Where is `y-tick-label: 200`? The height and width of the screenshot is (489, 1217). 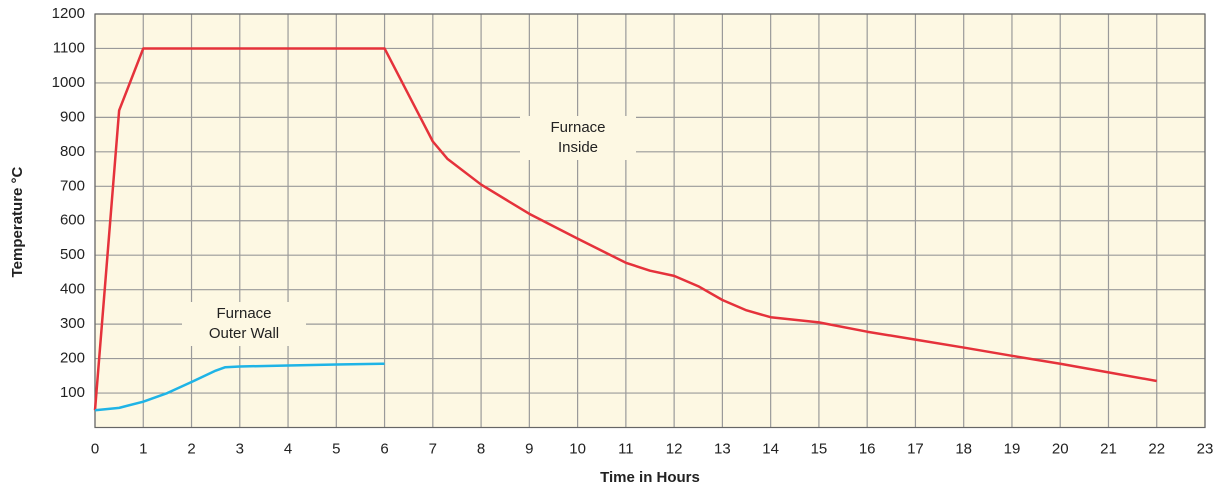 y-tick-label: 200 is located at coordinates (72, 358).